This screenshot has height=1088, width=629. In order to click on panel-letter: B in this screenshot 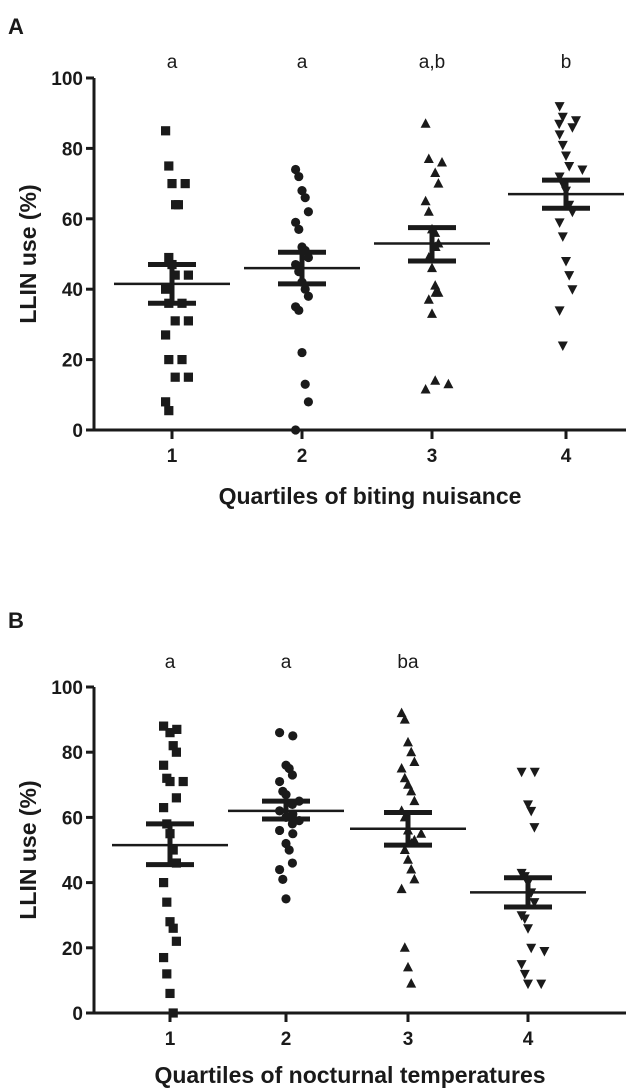, I will do `click(16, 620)`.